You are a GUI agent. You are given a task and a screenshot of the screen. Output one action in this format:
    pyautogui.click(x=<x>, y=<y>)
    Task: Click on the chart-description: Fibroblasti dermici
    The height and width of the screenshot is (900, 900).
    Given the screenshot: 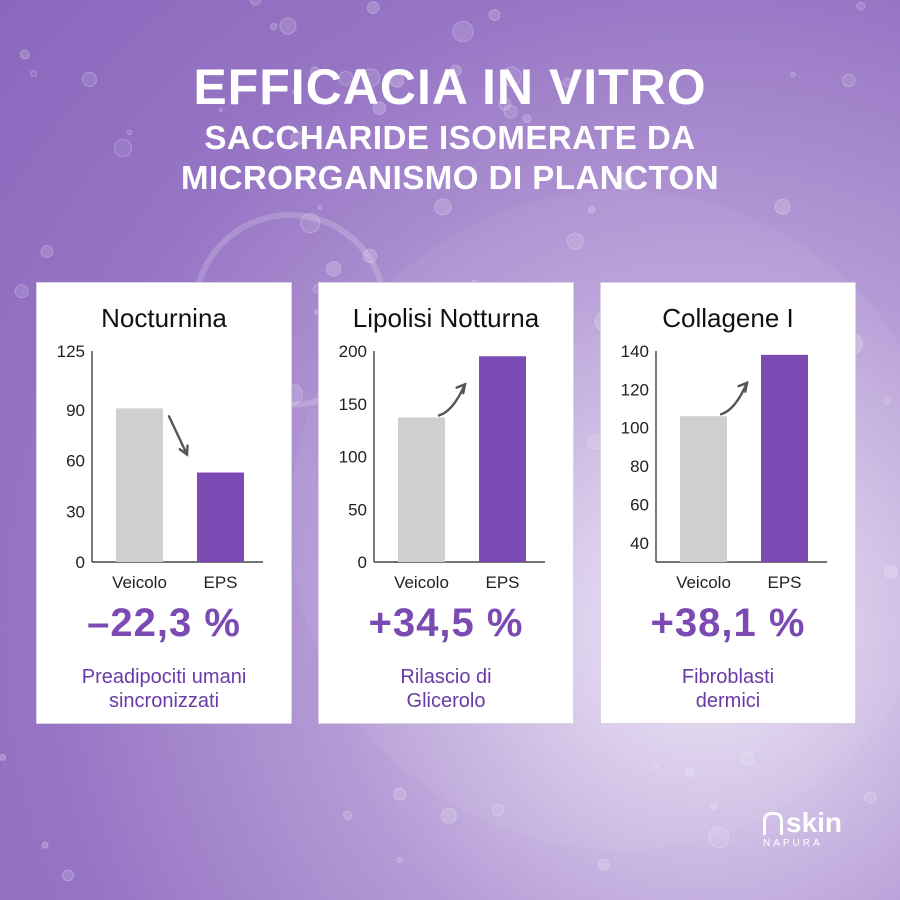 What is the action you would take?
    pyautogui.click(x=728, y=689)
    